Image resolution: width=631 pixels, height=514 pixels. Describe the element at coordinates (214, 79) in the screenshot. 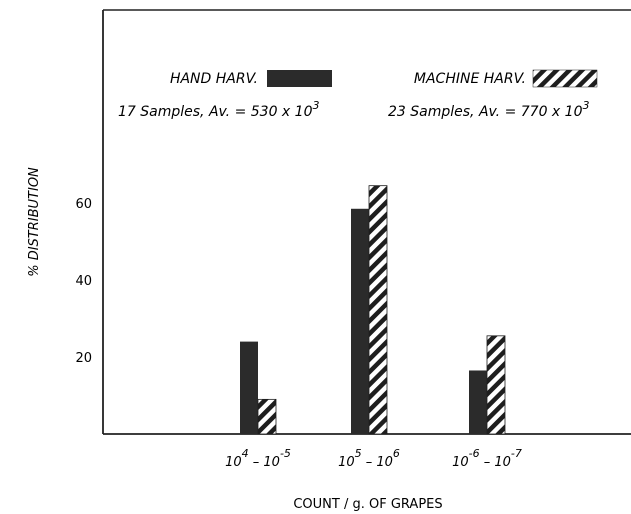

I see `legend-label-hand: HAND HARV.` at that location.